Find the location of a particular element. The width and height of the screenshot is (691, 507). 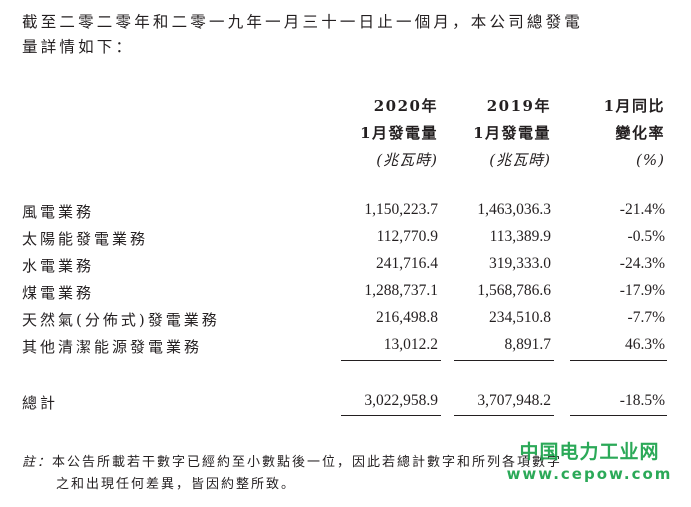

header-col-2019: 2019年 1月發電量 (兆瓦時) is located at coordinates (512, 133).